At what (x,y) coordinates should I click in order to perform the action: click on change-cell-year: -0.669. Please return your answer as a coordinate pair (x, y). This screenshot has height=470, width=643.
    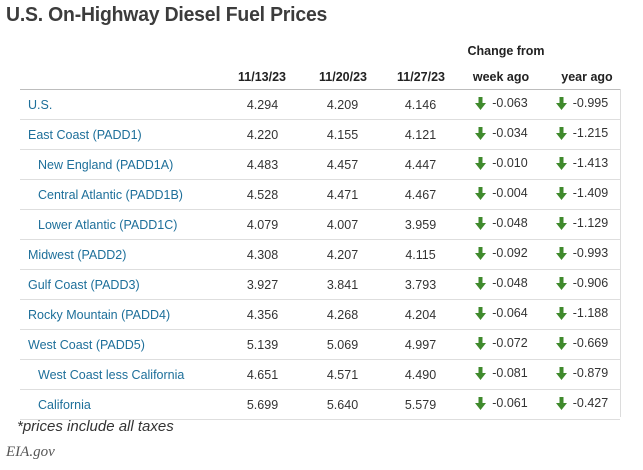
    Looking at the image, I should click on (582, 344).